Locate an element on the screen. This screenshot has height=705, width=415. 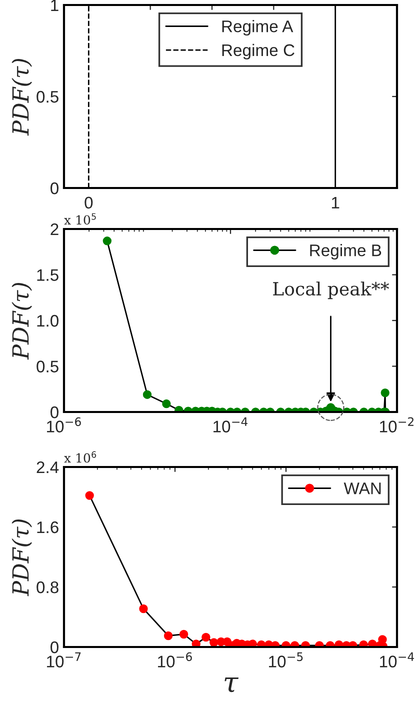
y-tick-label: 1.0 is located at coordinates (47, 320).